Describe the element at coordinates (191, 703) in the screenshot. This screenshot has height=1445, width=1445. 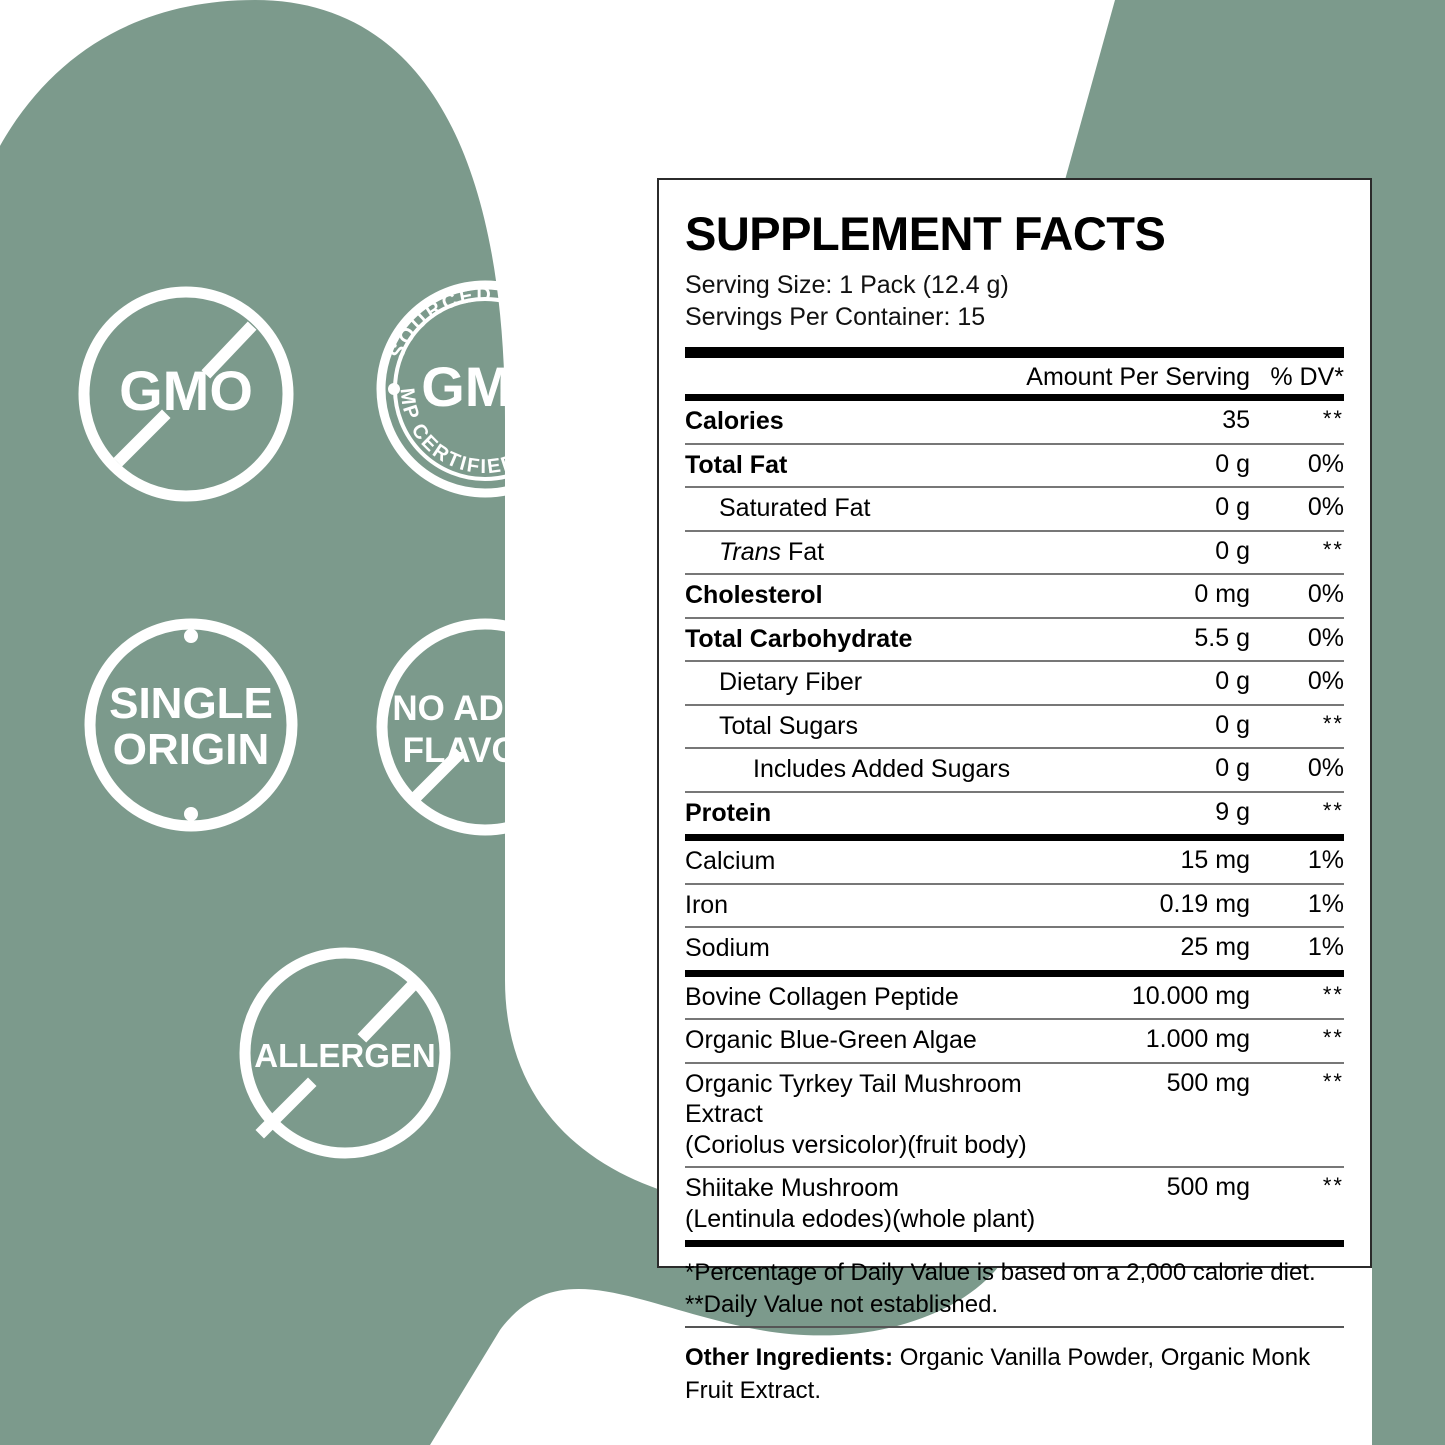
I see `single-origin-line-1: SINGLE` at that location.